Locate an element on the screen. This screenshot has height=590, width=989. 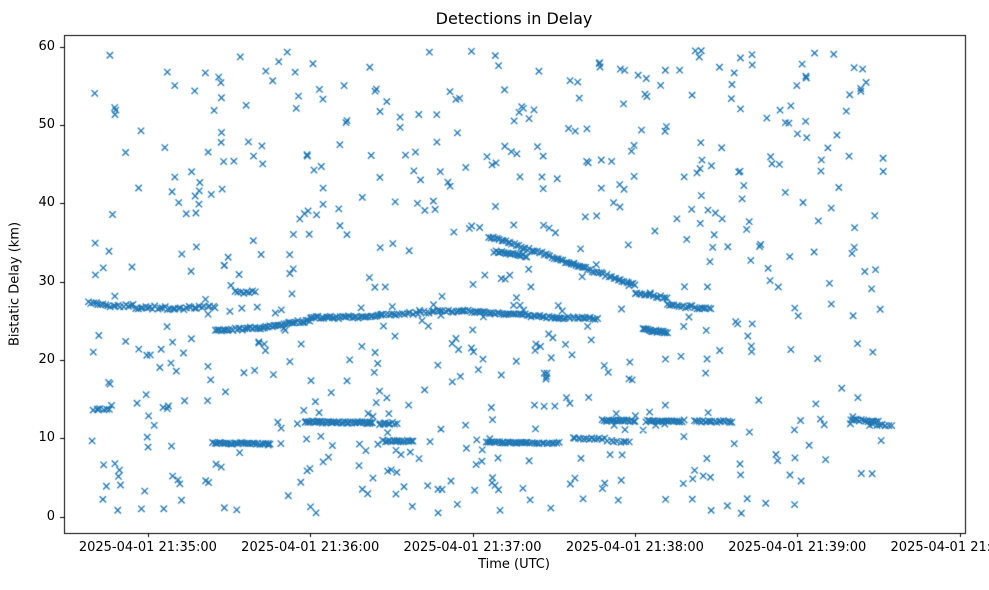
x-tick-label: 2025-04-01 21:38:00 is located at coordinates (634, 547).